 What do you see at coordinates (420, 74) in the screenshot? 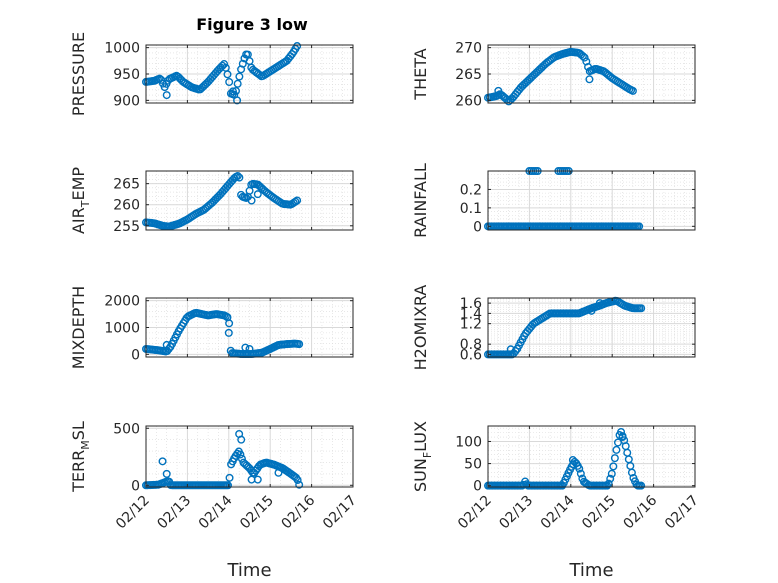
I see `y-axis-label: THETA` at bounding box center [420, 74].